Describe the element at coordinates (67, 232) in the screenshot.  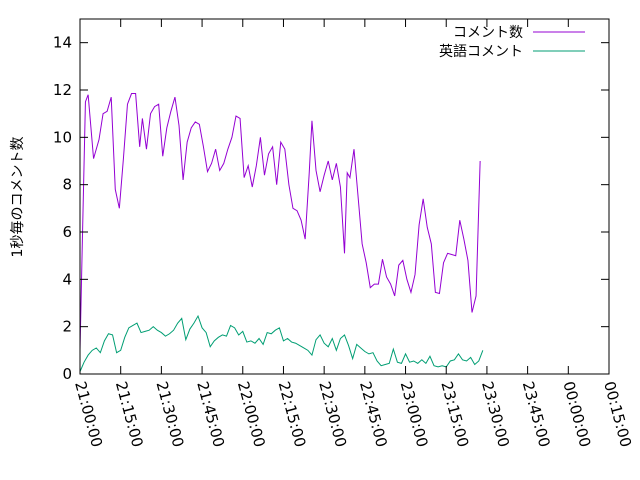
I see `y-tick-label: 6` at that location.